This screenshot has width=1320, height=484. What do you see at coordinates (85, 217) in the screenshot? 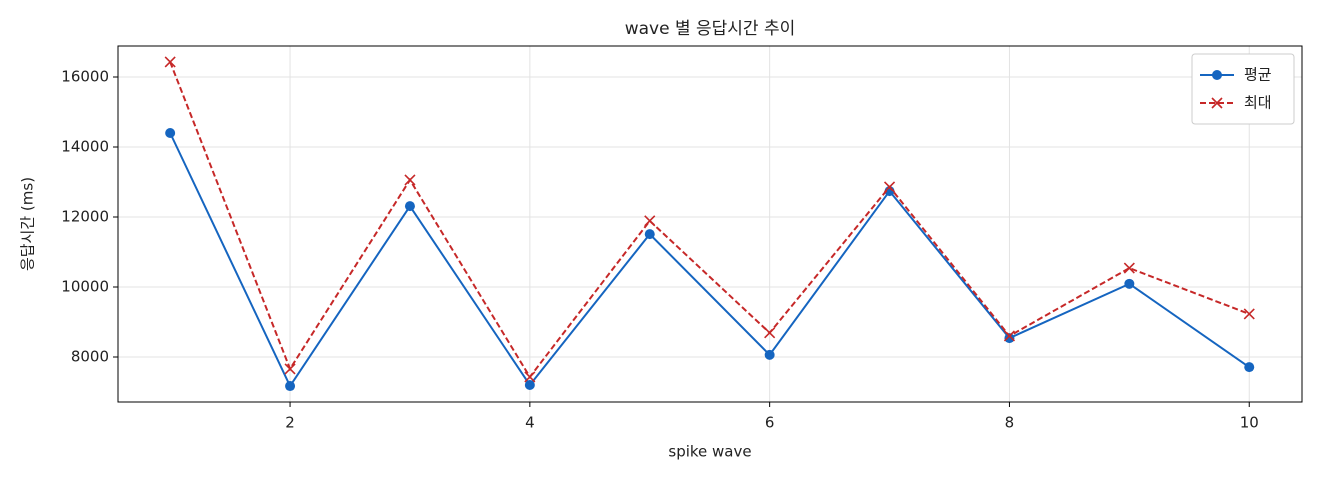
I see `y-tick-label: 12000` at bounding box center [85, 217].